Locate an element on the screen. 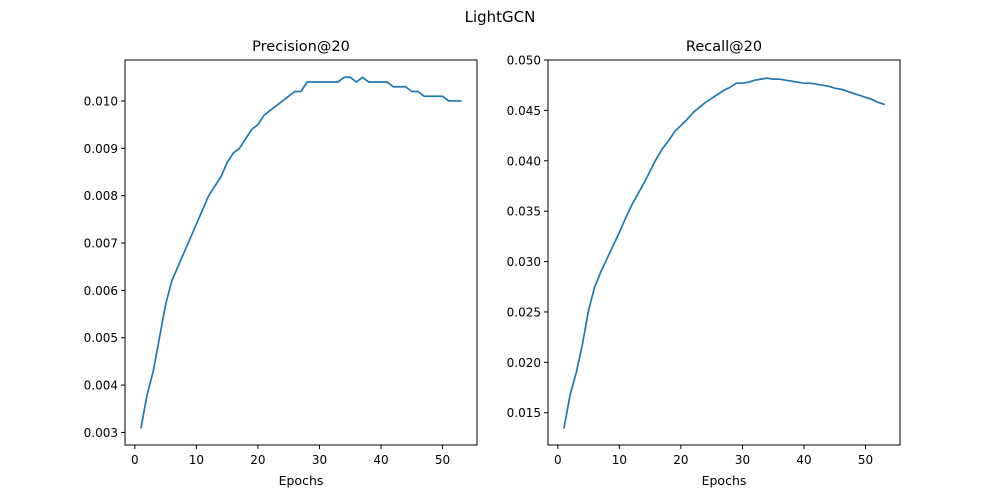 The image size is (1000, 500). recall-x-tick-label: 0 is located at coordinates (558, 460).